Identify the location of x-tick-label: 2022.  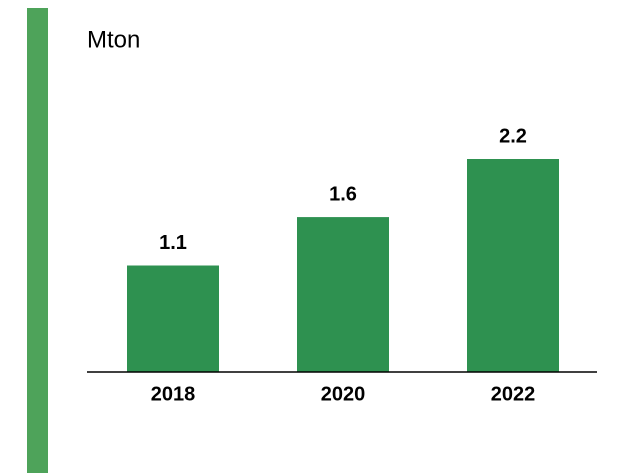
(513, 394).